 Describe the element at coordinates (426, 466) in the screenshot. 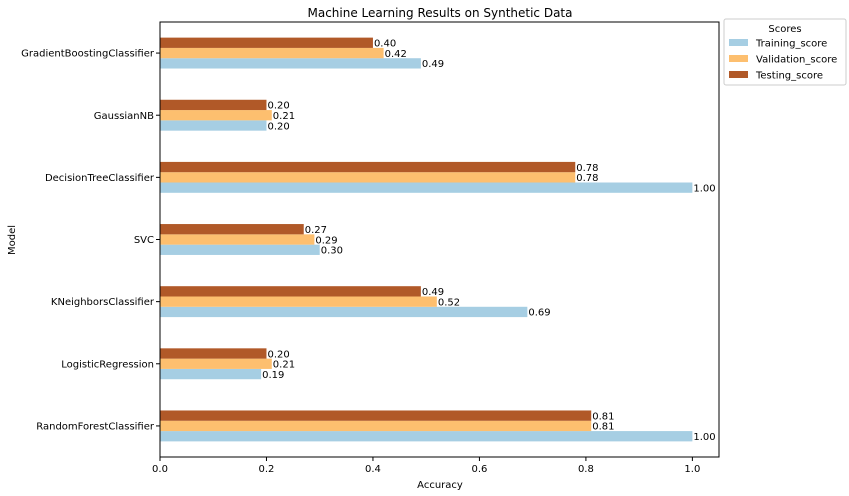

I see `x-axis: 0.0 0.2 0.4 0.6 0.8 1.0` at that location.